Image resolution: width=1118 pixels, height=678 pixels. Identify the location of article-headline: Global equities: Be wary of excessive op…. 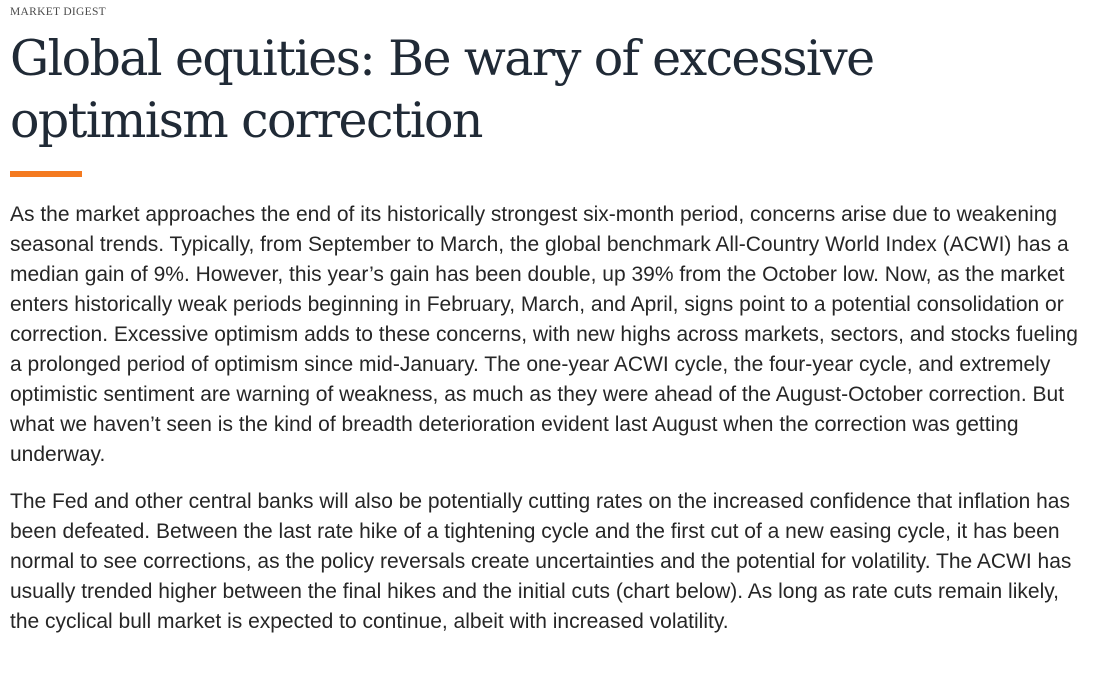
(442, 89).